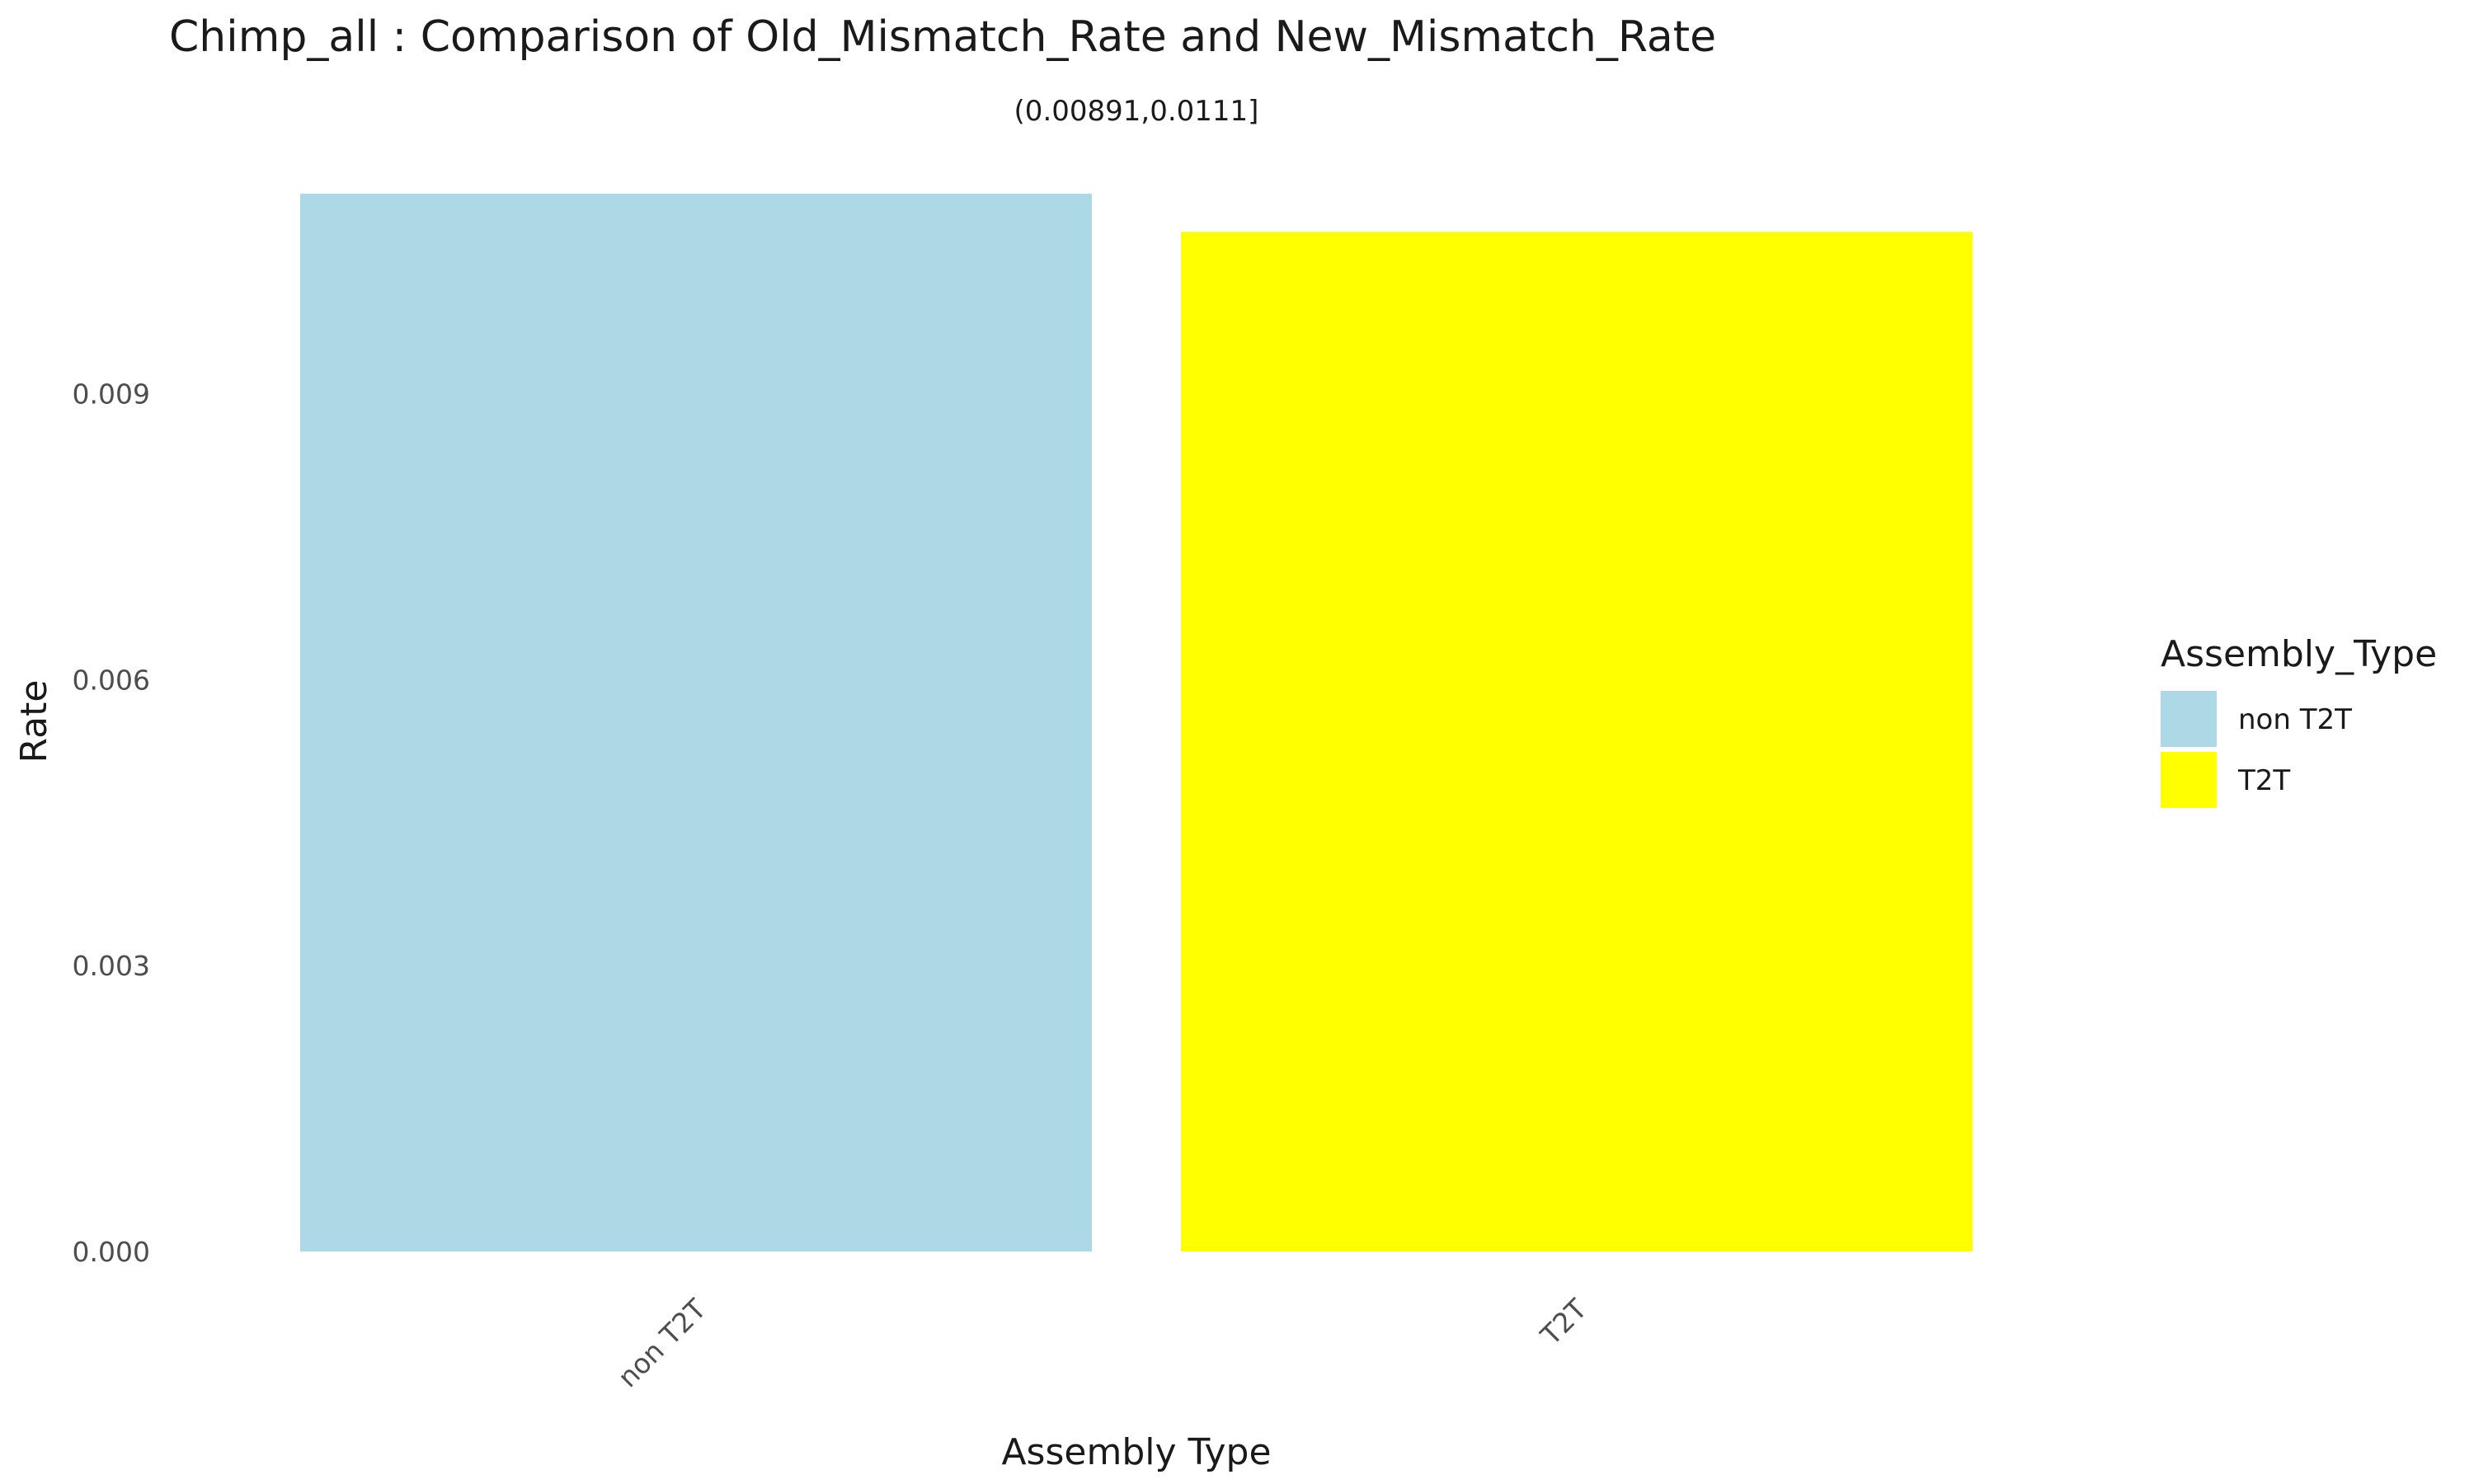 The image size is (2474, 1484). Describe the element at coordinates (2256, 749) in the screenshot. I see `legend-items: non T2T T2T` at that location.